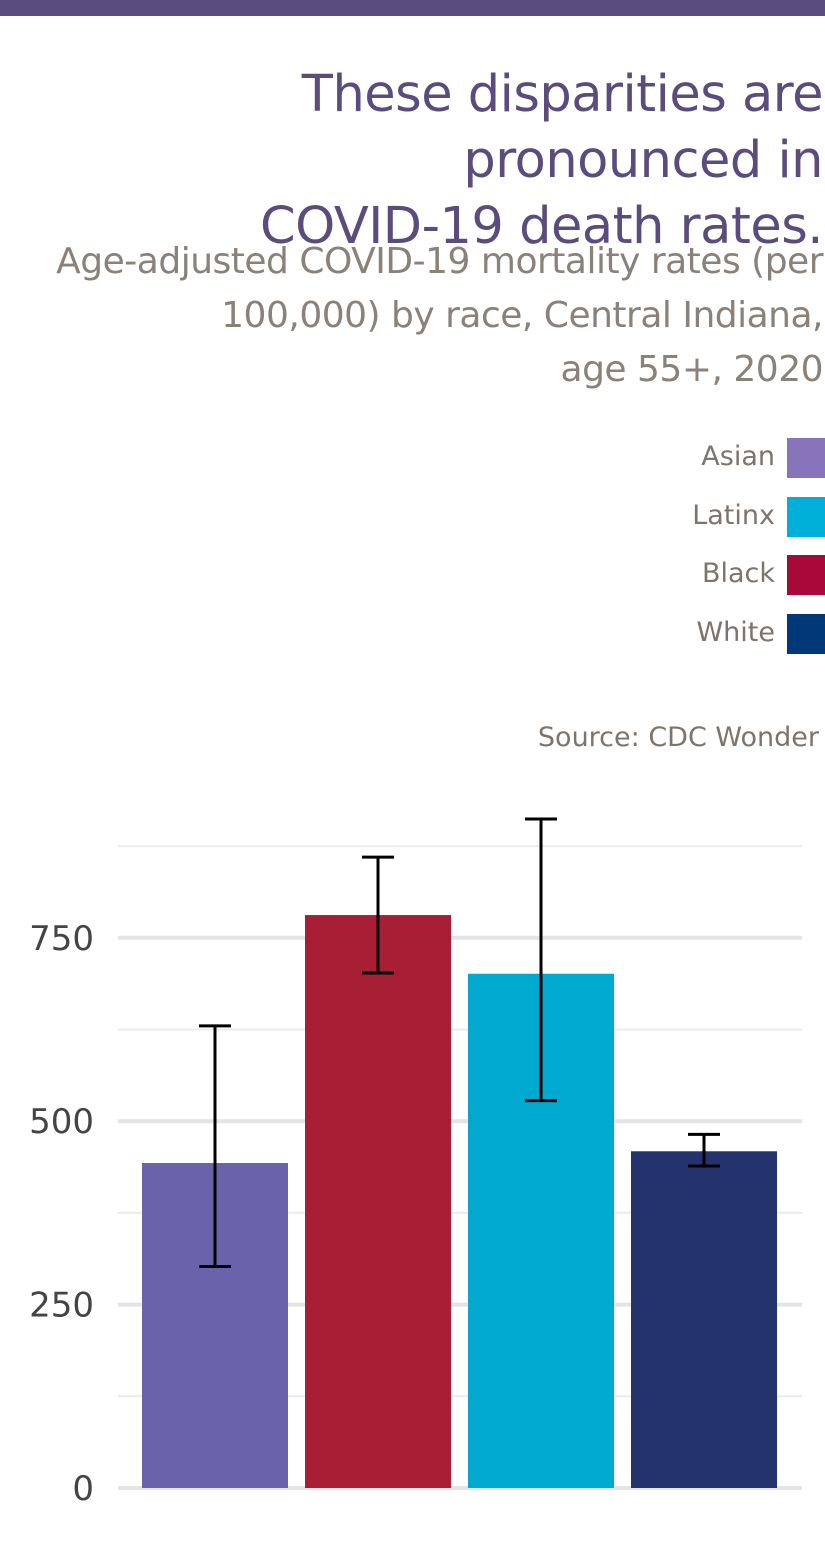 Image resolution: width=825 pixels, height=1555 pixels. I want to click on source-note: Source: CDC Wonder, so click(678, 737).